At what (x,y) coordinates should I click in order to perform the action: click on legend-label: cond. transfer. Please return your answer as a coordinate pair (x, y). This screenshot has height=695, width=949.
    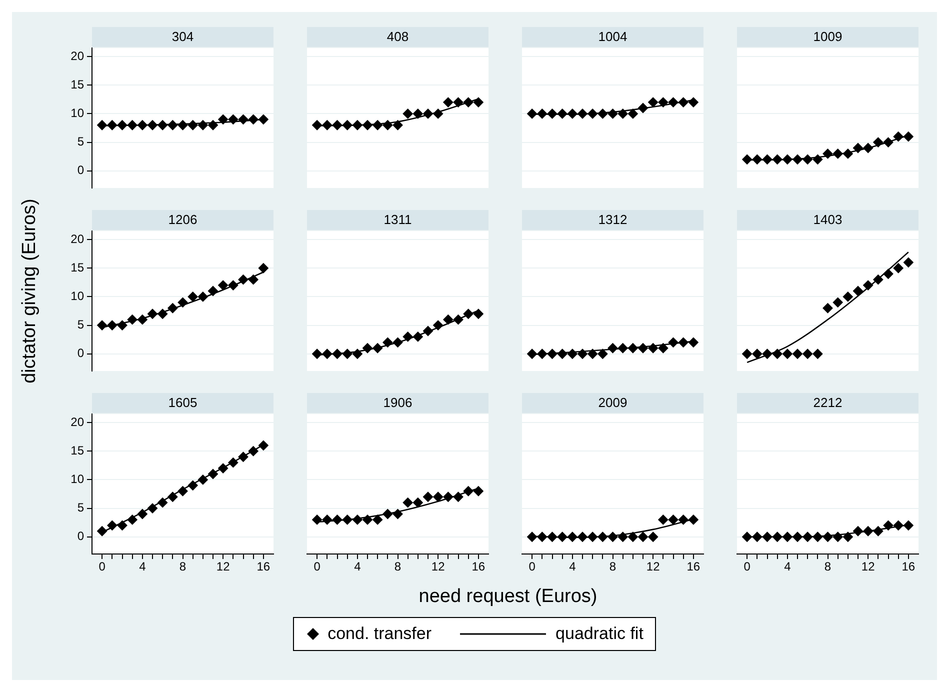
    Looking at the image, I should click on (380, 634).